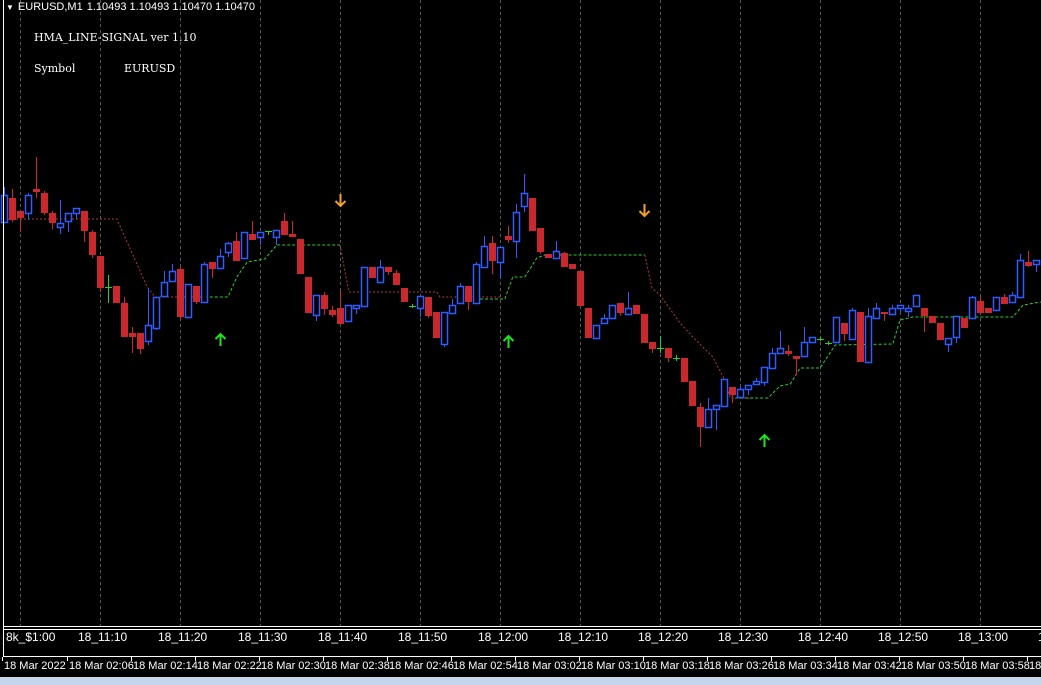 This screenshot has height=685, width=1041. What do you see at coordinates (549, 666) in the screenshot?
I see `time-scale-label: 18 Mar 03:02` at bounding box center [549, 666].